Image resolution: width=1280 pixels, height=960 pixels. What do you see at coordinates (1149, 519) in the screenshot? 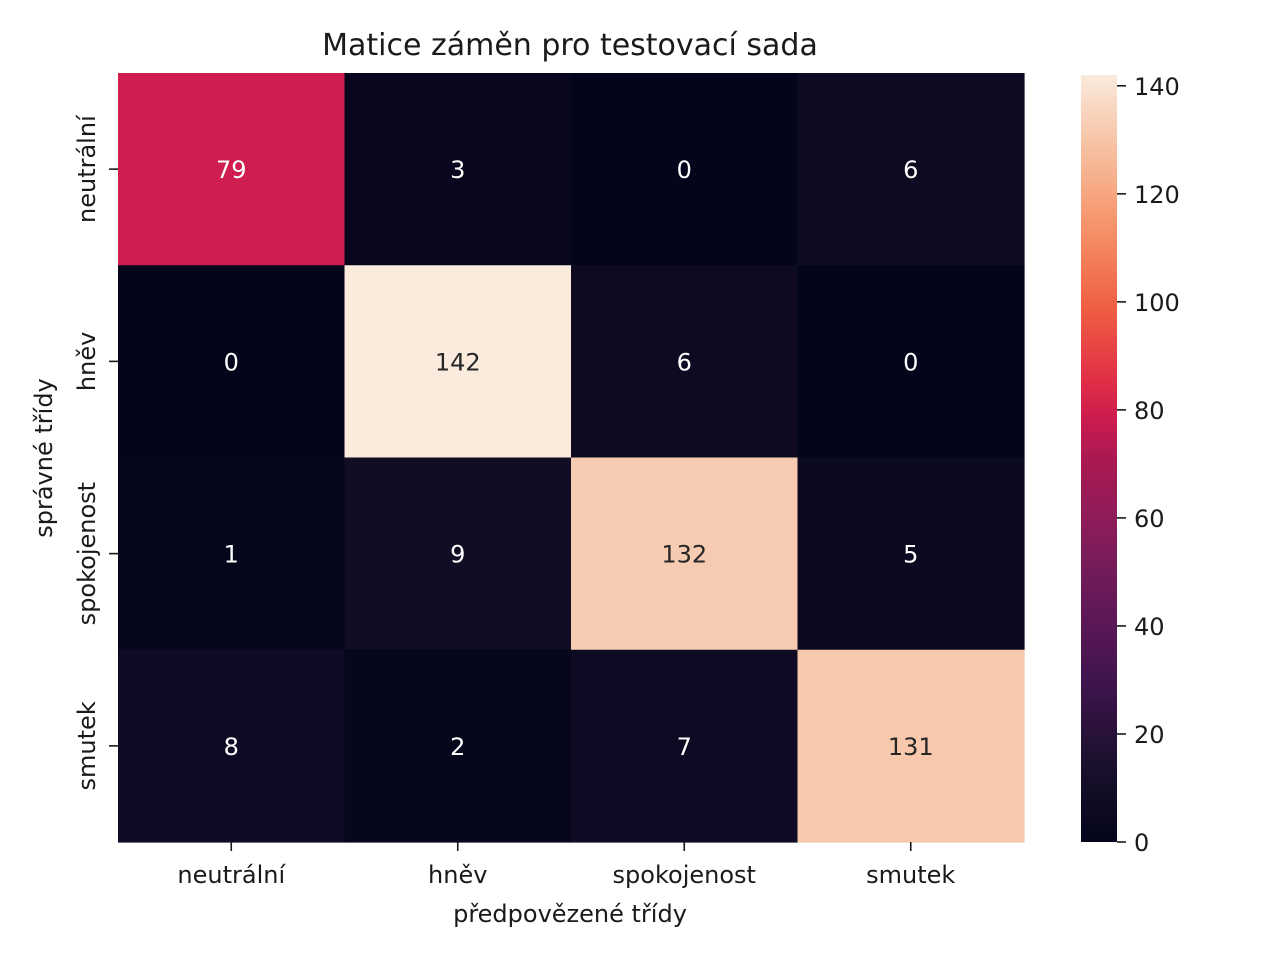
I see `colorbar-tick-label: 60` at bounding box center [1149, 519].